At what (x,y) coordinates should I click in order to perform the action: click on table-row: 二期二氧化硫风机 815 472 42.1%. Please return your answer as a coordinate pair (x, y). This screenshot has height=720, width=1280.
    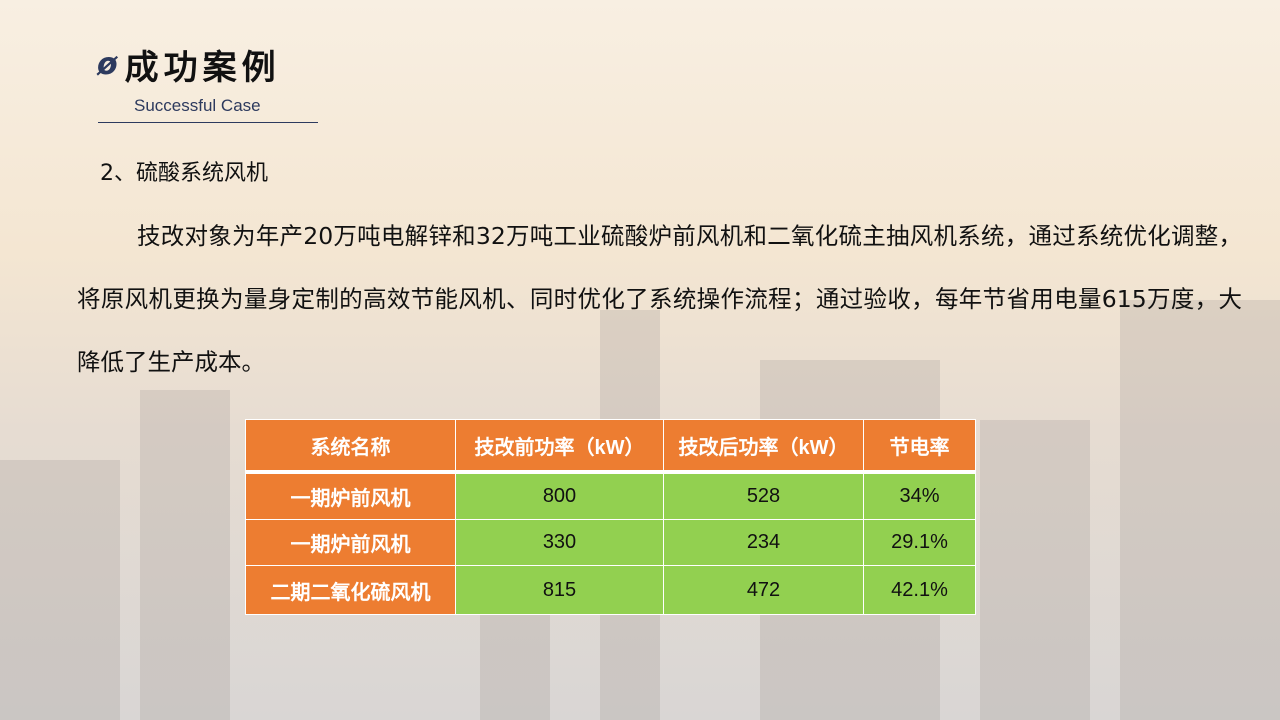
    Looking at the image, I should click on (610, 590).